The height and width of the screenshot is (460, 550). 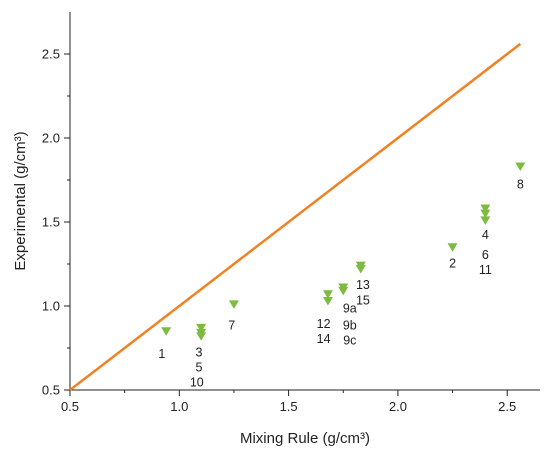 I want to click on point-label: 12, so click(x=324, y=324).